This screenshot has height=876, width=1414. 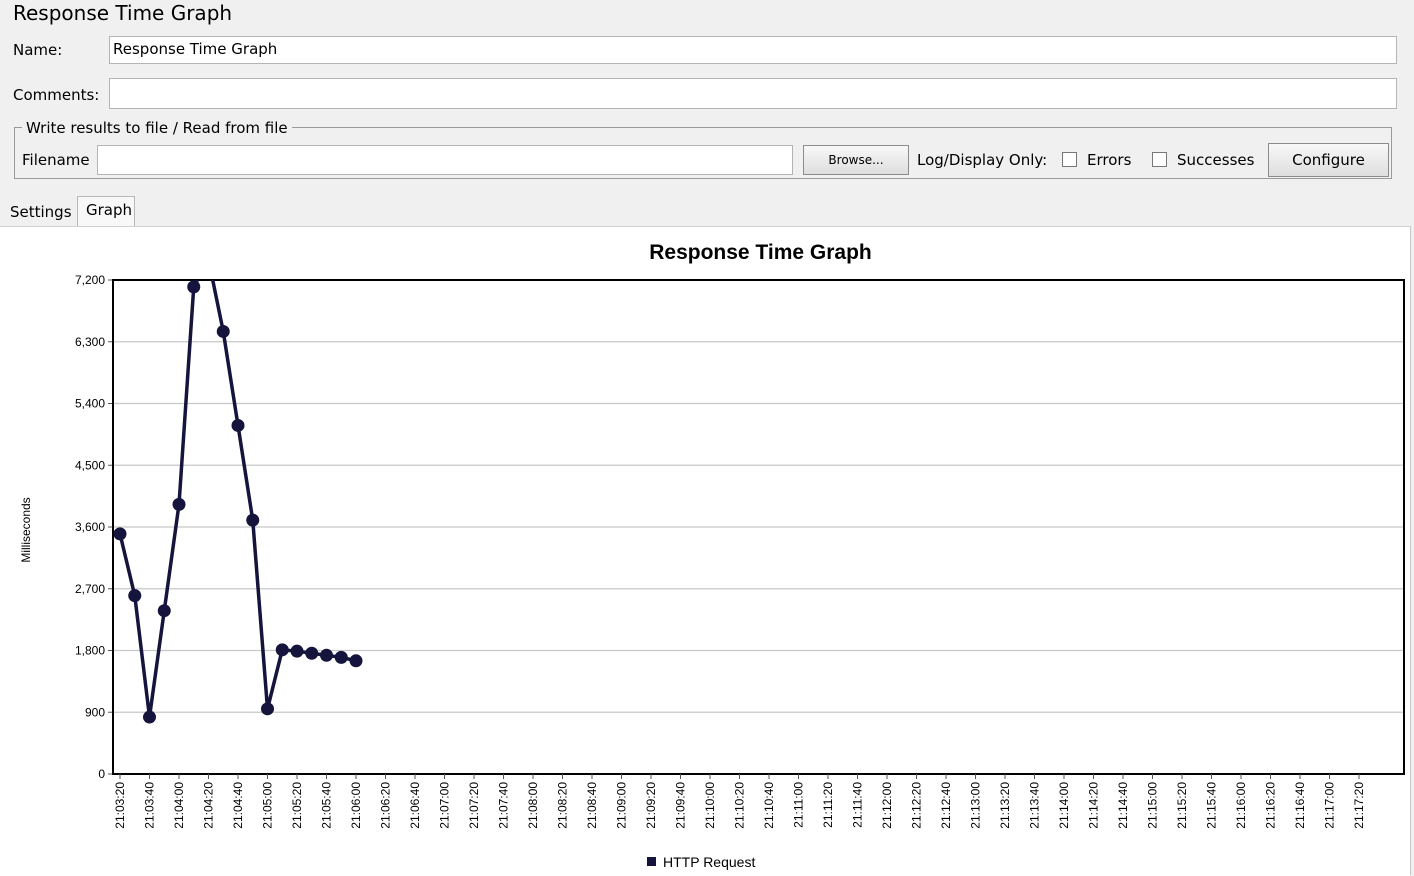 What do you see at coordinates (760, 252) in the screenshot?
I see `chart-title: Response Time Graph` at bounding box center [760, 252].